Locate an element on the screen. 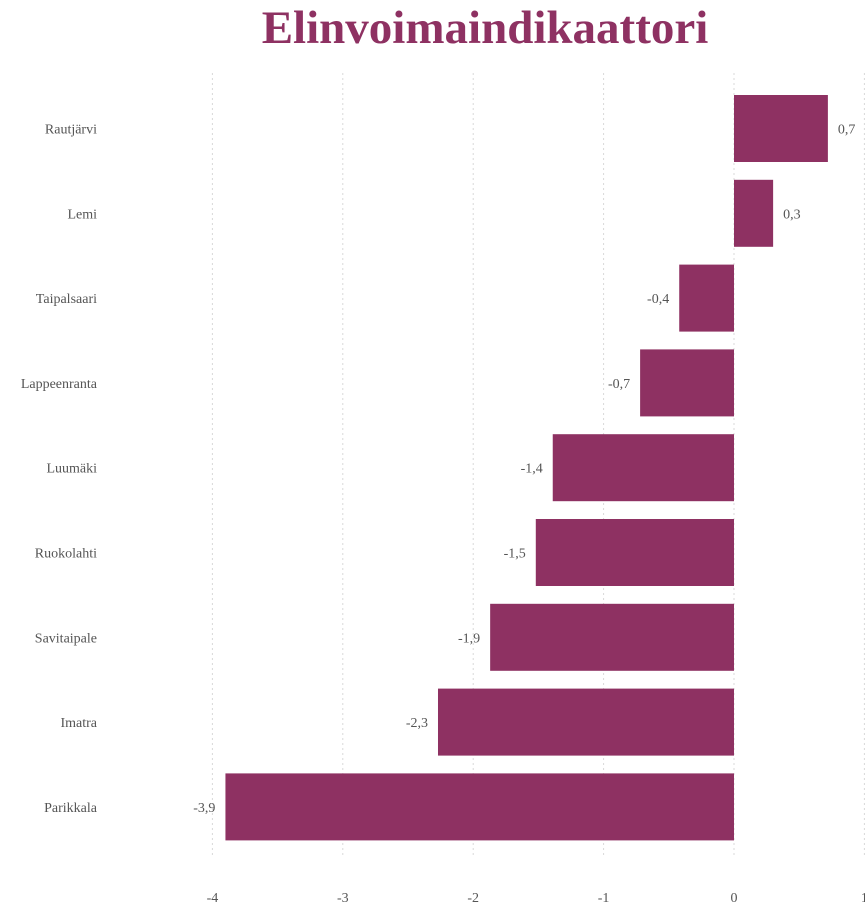  data-label: 0,3 is located at coordinates (792, 214).